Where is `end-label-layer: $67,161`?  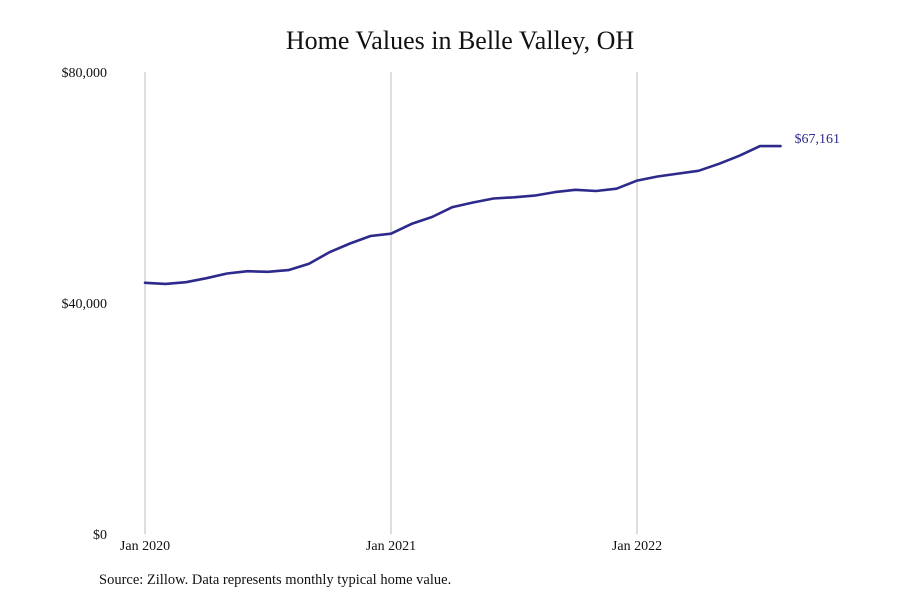 end-label-layer: $67,161 is located at coordinates (818, 139).